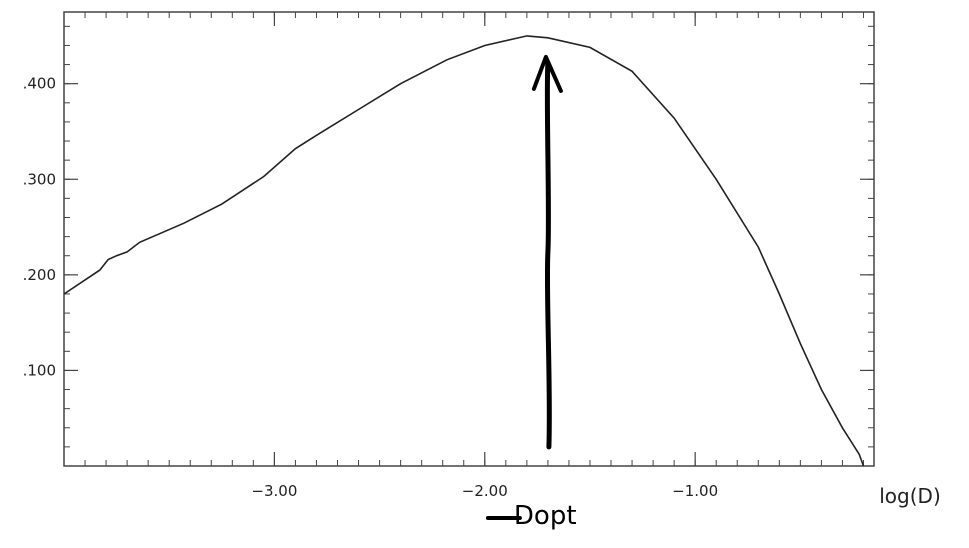  Describe the element at coordinates (910, 496) in the screenshot. I see `x-axis-label: log(D)` at that location.